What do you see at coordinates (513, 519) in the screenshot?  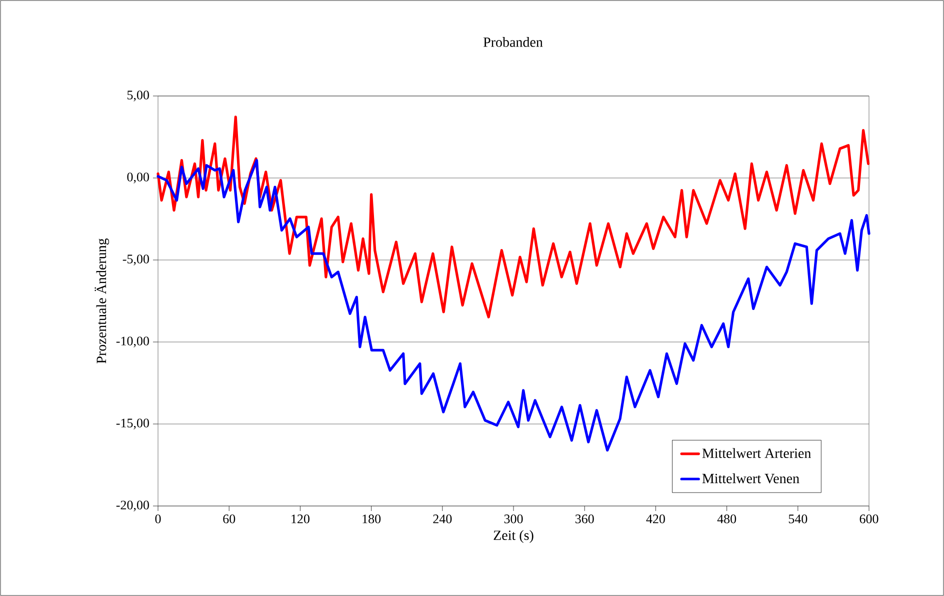 I see `x-tick-label: 300` at bounding box center [513, 519].